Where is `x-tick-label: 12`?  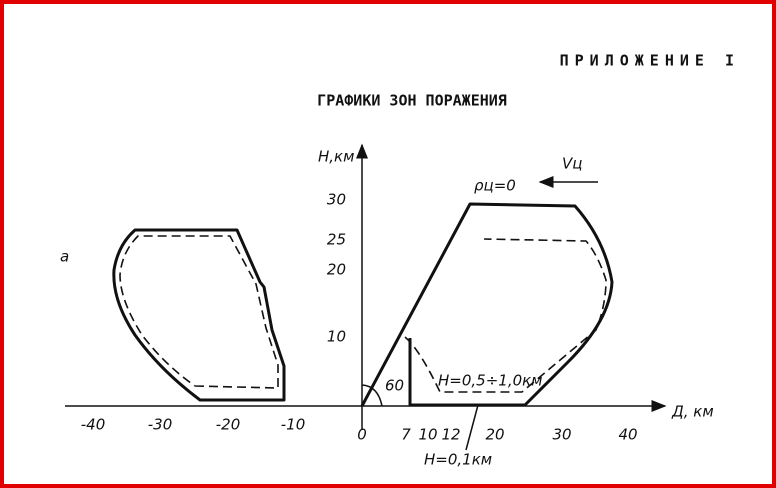 x-tick-label: 12 is located at coordinates (450, 435).